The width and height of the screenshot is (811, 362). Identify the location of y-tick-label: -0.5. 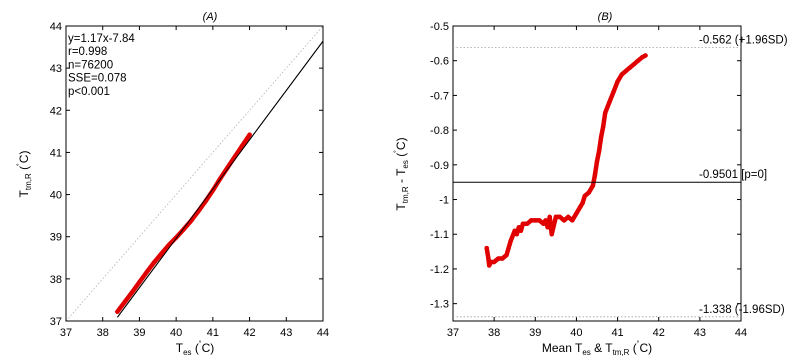
(439, 27).